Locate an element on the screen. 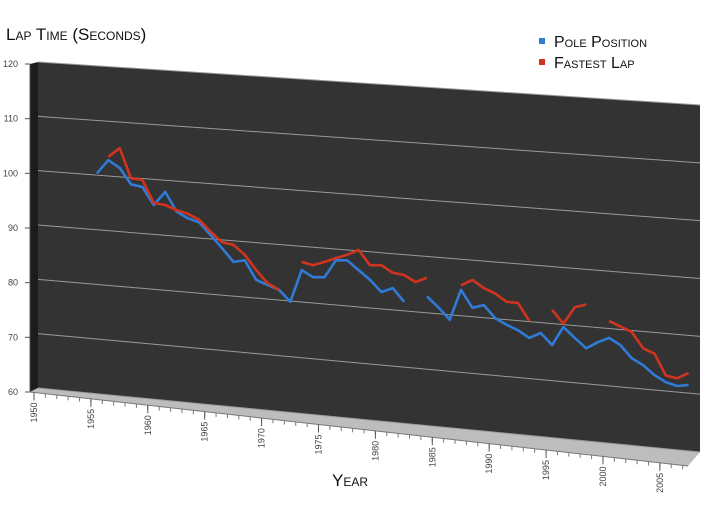  x-tick-label: 1950 is located at coordinates (34, 412).